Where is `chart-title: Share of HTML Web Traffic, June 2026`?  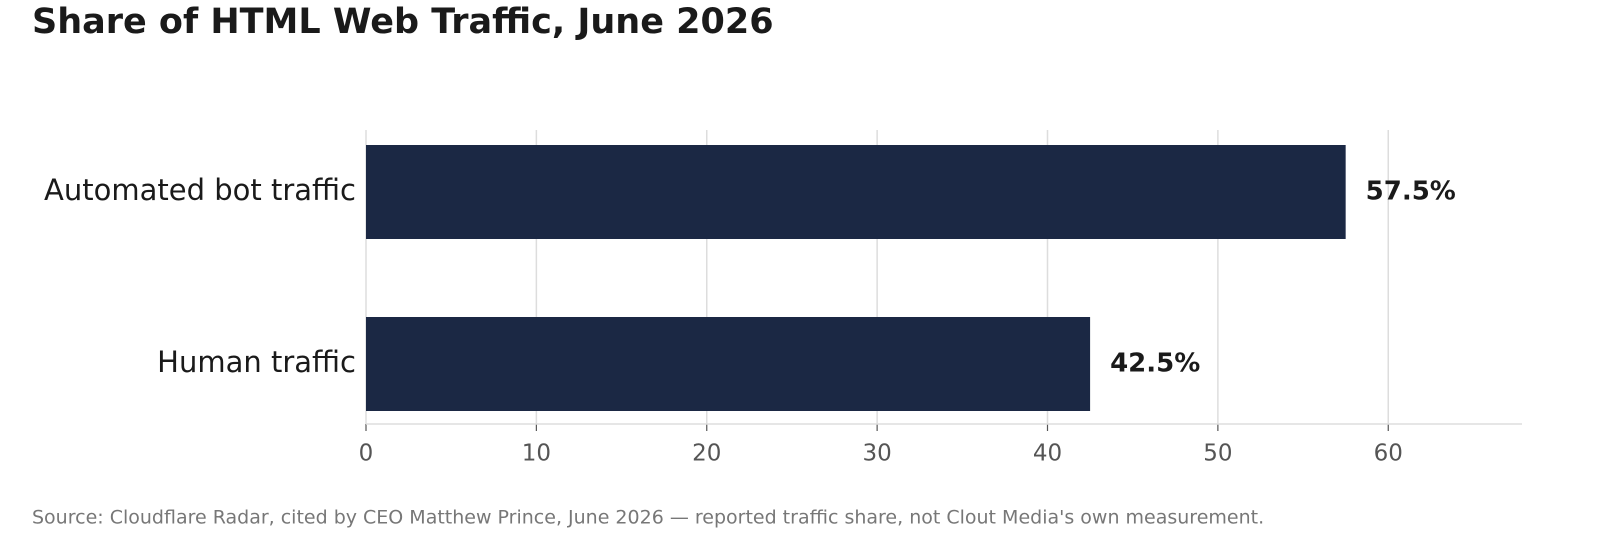
chart-title: Share of HTML Web Traffic, June 2026 is located at coordinates (403, 22).